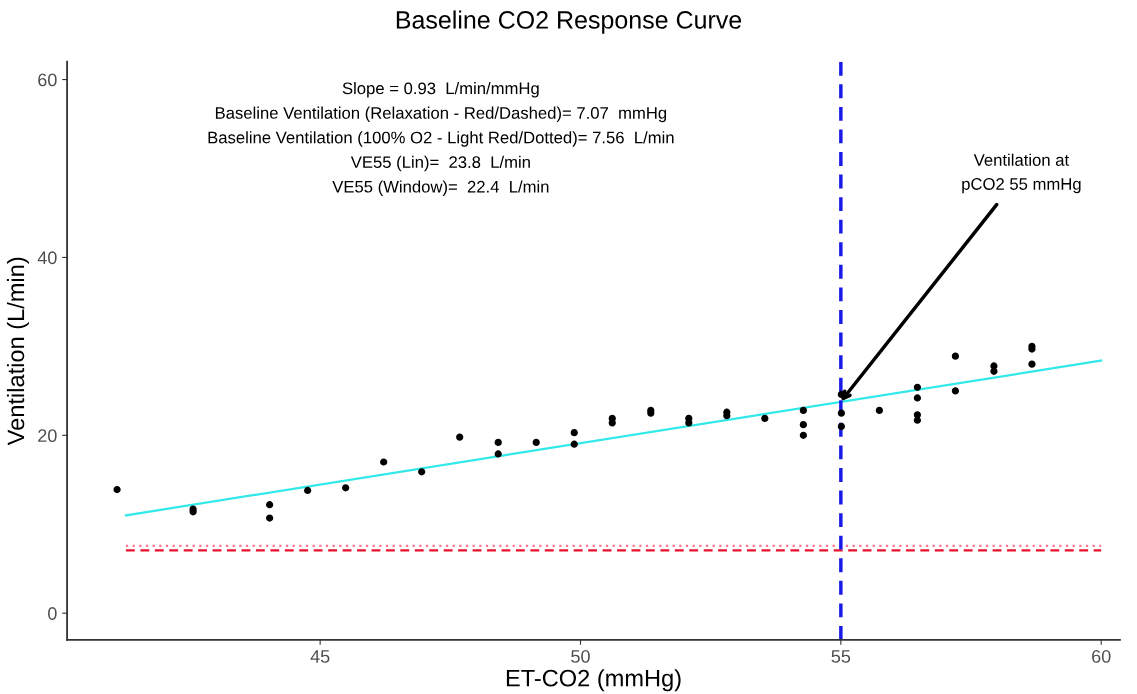 The image size is (1137, 694). I want to click on chart-title: Baseline CO2 Response Curve, so click(569, 22).